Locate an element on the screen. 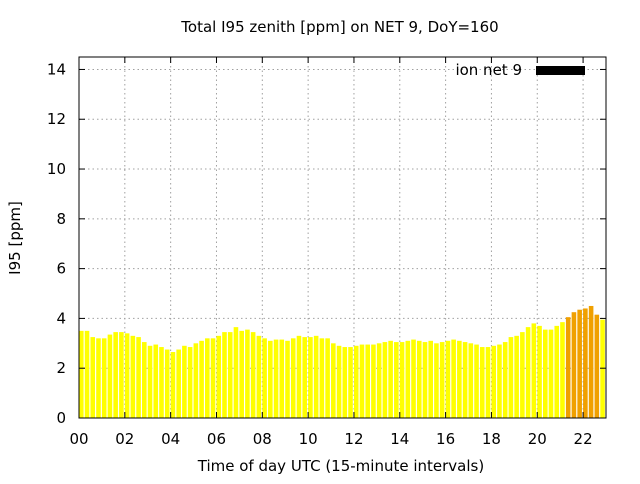 This screenshot has width=640, height=484. y-tick-label: 10 is located at coordinates (56, 169).